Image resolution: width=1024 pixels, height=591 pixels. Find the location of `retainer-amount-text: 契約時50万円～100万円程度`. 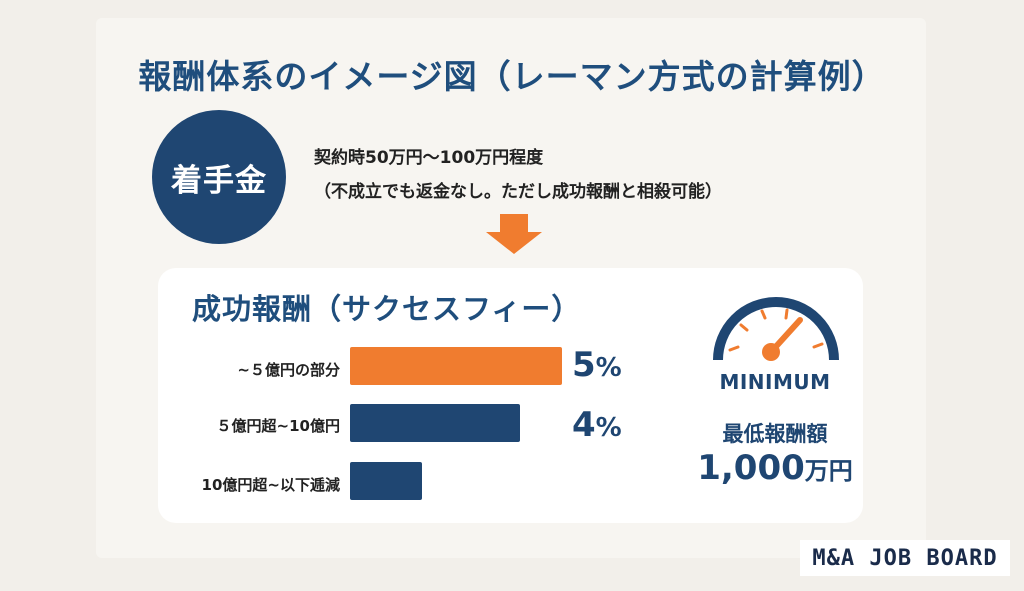

retainer-amount-text: 契約時50万円～100万円程度 is located at coordinates (429, 158).